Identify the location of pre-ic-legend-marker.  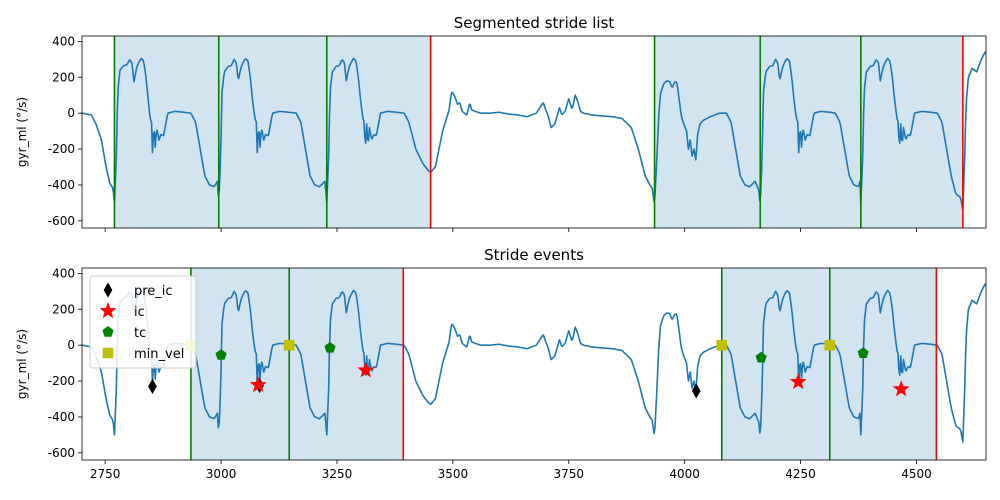
(108, 290).